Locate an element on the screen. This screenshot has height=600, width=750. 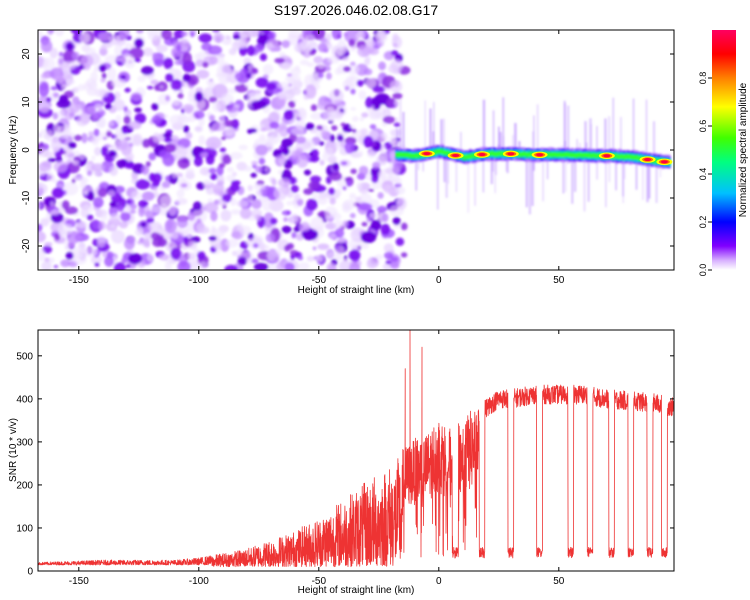
spectrogram-xlabel: Height of straight line (km) is located at coordinates (356, 290).